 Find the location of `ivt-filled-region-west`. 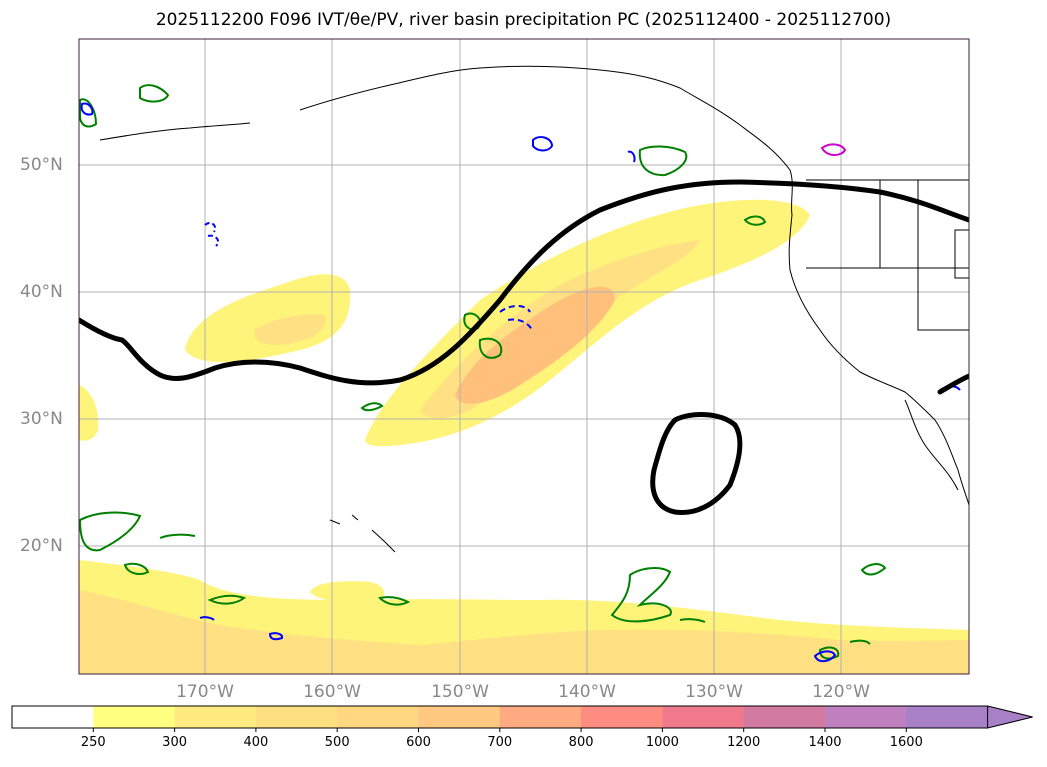

ivt-filled-region-west is located at coordinates (268, 318).